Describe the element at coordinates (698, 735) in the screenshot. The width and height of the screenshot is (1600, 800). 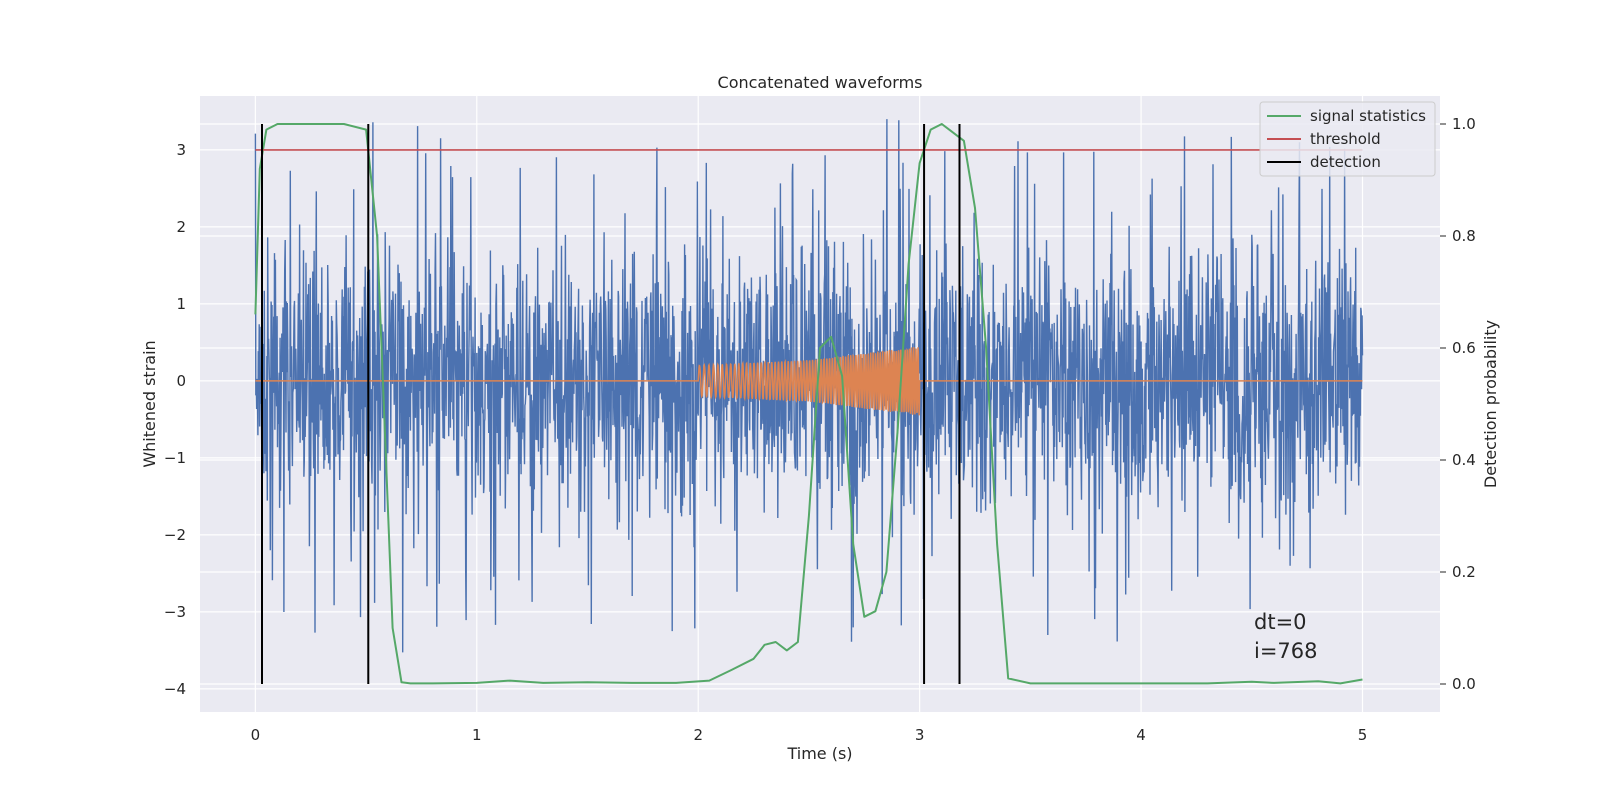
I see `x-tick-label: 2` at that location.